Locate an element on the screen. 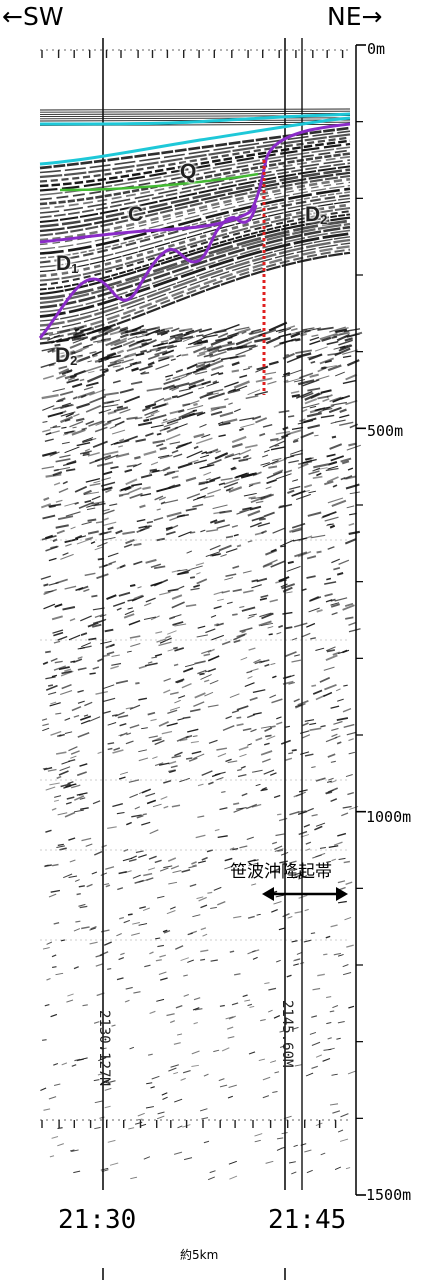 This screenshot has height=1280, width=443. time-label-2130: 21:30 is located at coordinates (97, 1220).